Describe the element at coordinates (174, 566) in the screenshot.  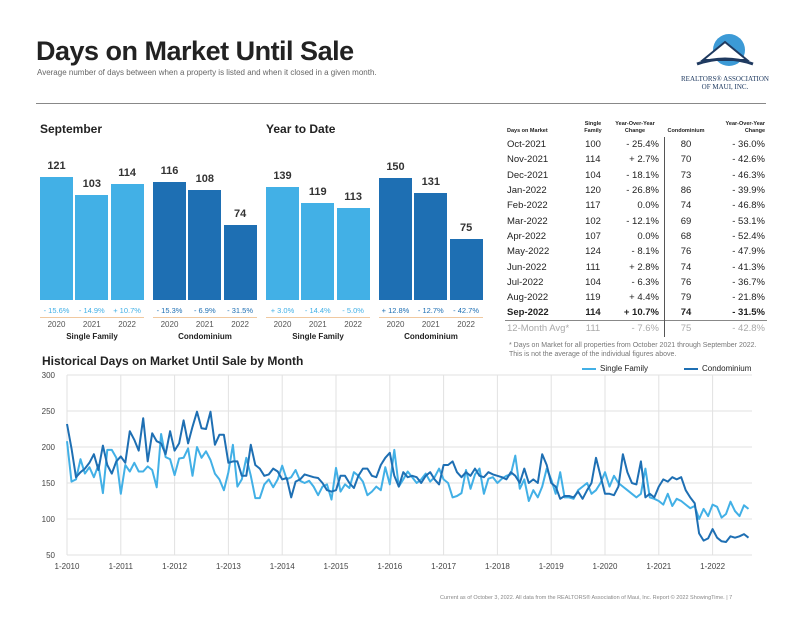
I see `x-tick-label: 1-2012` at that location.